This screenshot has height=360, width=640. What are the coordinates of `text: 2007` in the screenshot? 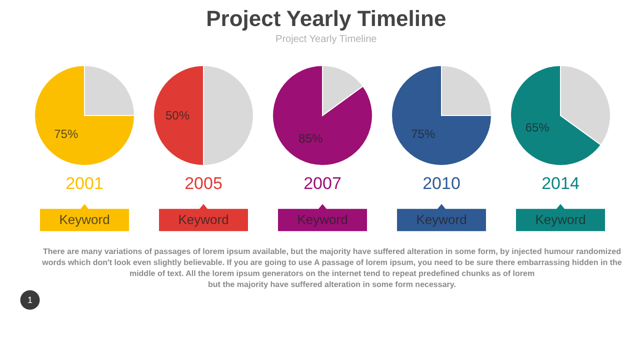 It's located at (323, 183).